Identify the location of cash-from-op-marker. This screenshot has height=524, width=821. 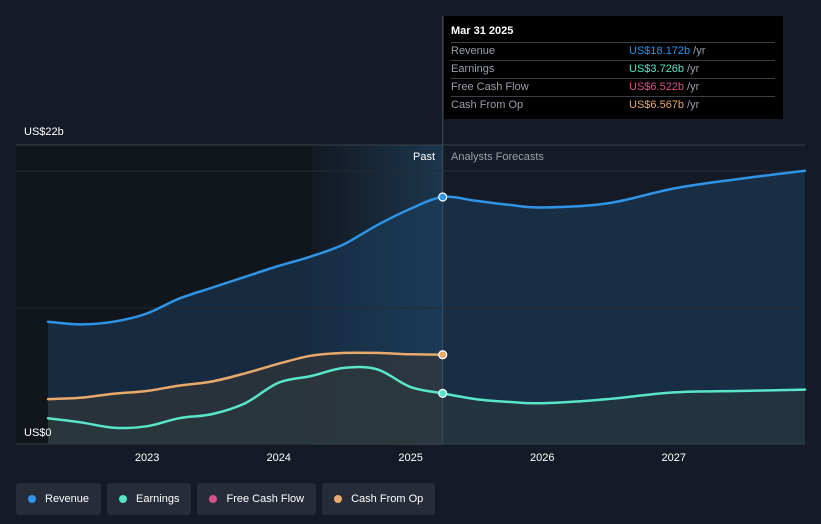
(443, 355).